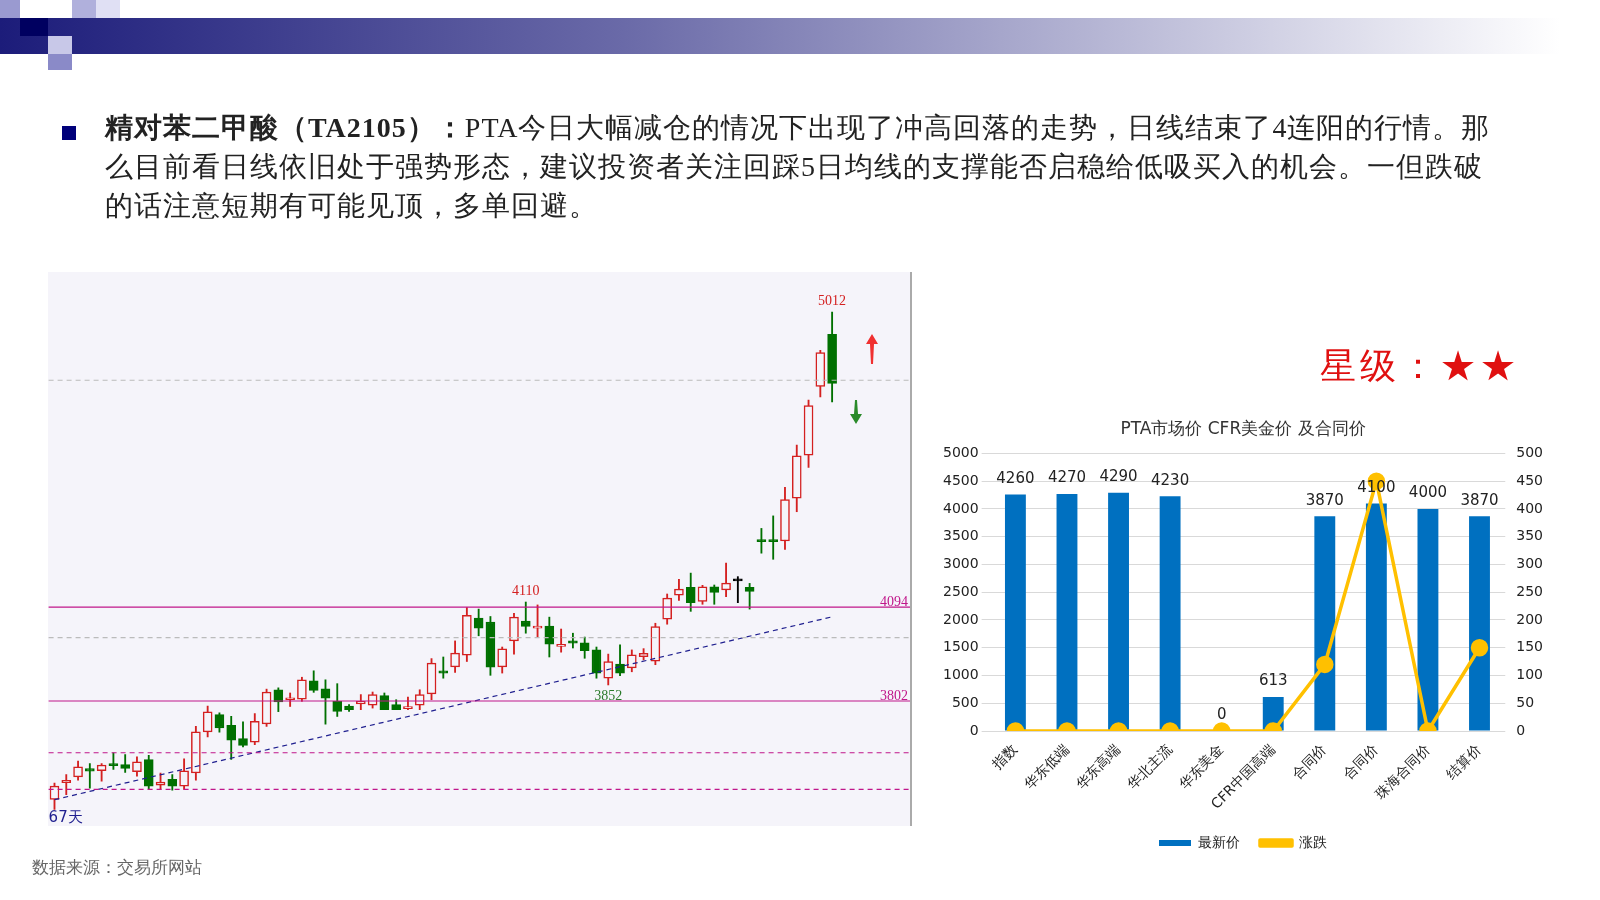  I want to click on y-tick-label: 2500, so click(960, 590).